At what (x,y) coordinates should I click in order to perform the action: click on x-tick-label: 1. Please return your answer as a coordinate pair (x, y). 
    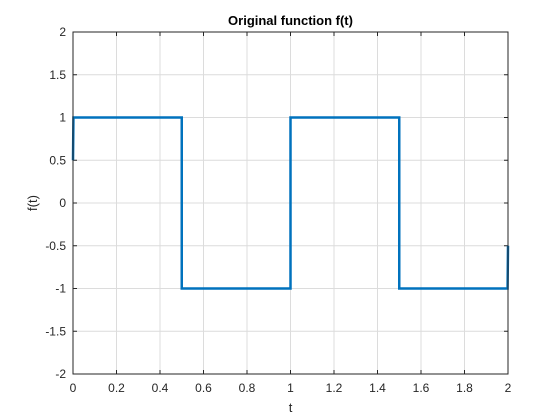
    Looking at the image, I should click on (290, 388).